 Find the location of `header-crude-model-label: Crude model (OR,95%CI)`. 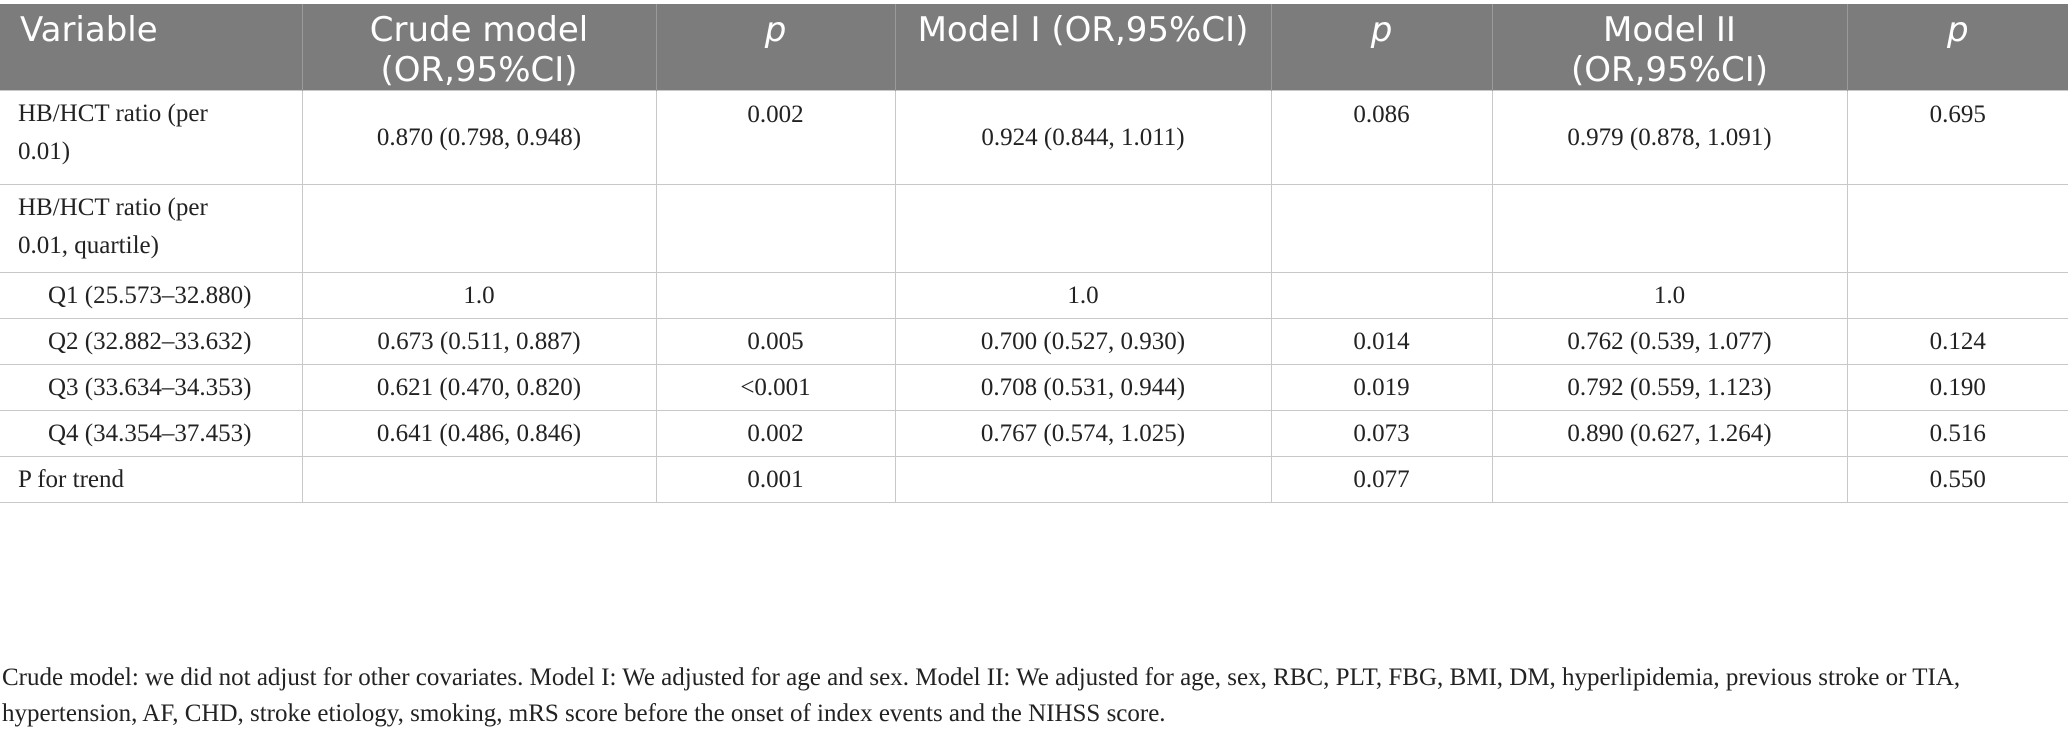

header-crude-model-label: Crude model (OR,95%CI) is located at coordinates (479, 50).